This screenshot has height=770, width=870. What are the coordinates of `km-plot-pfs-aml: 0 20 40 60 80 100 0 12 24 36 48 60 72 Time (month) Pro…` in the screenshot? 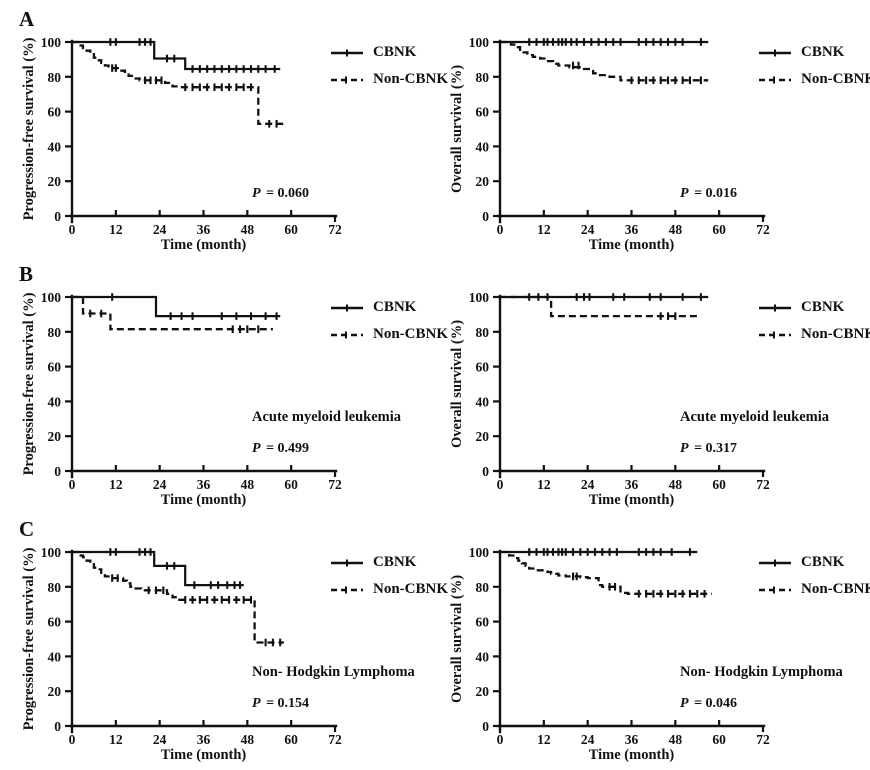 It's located at (181, 399).